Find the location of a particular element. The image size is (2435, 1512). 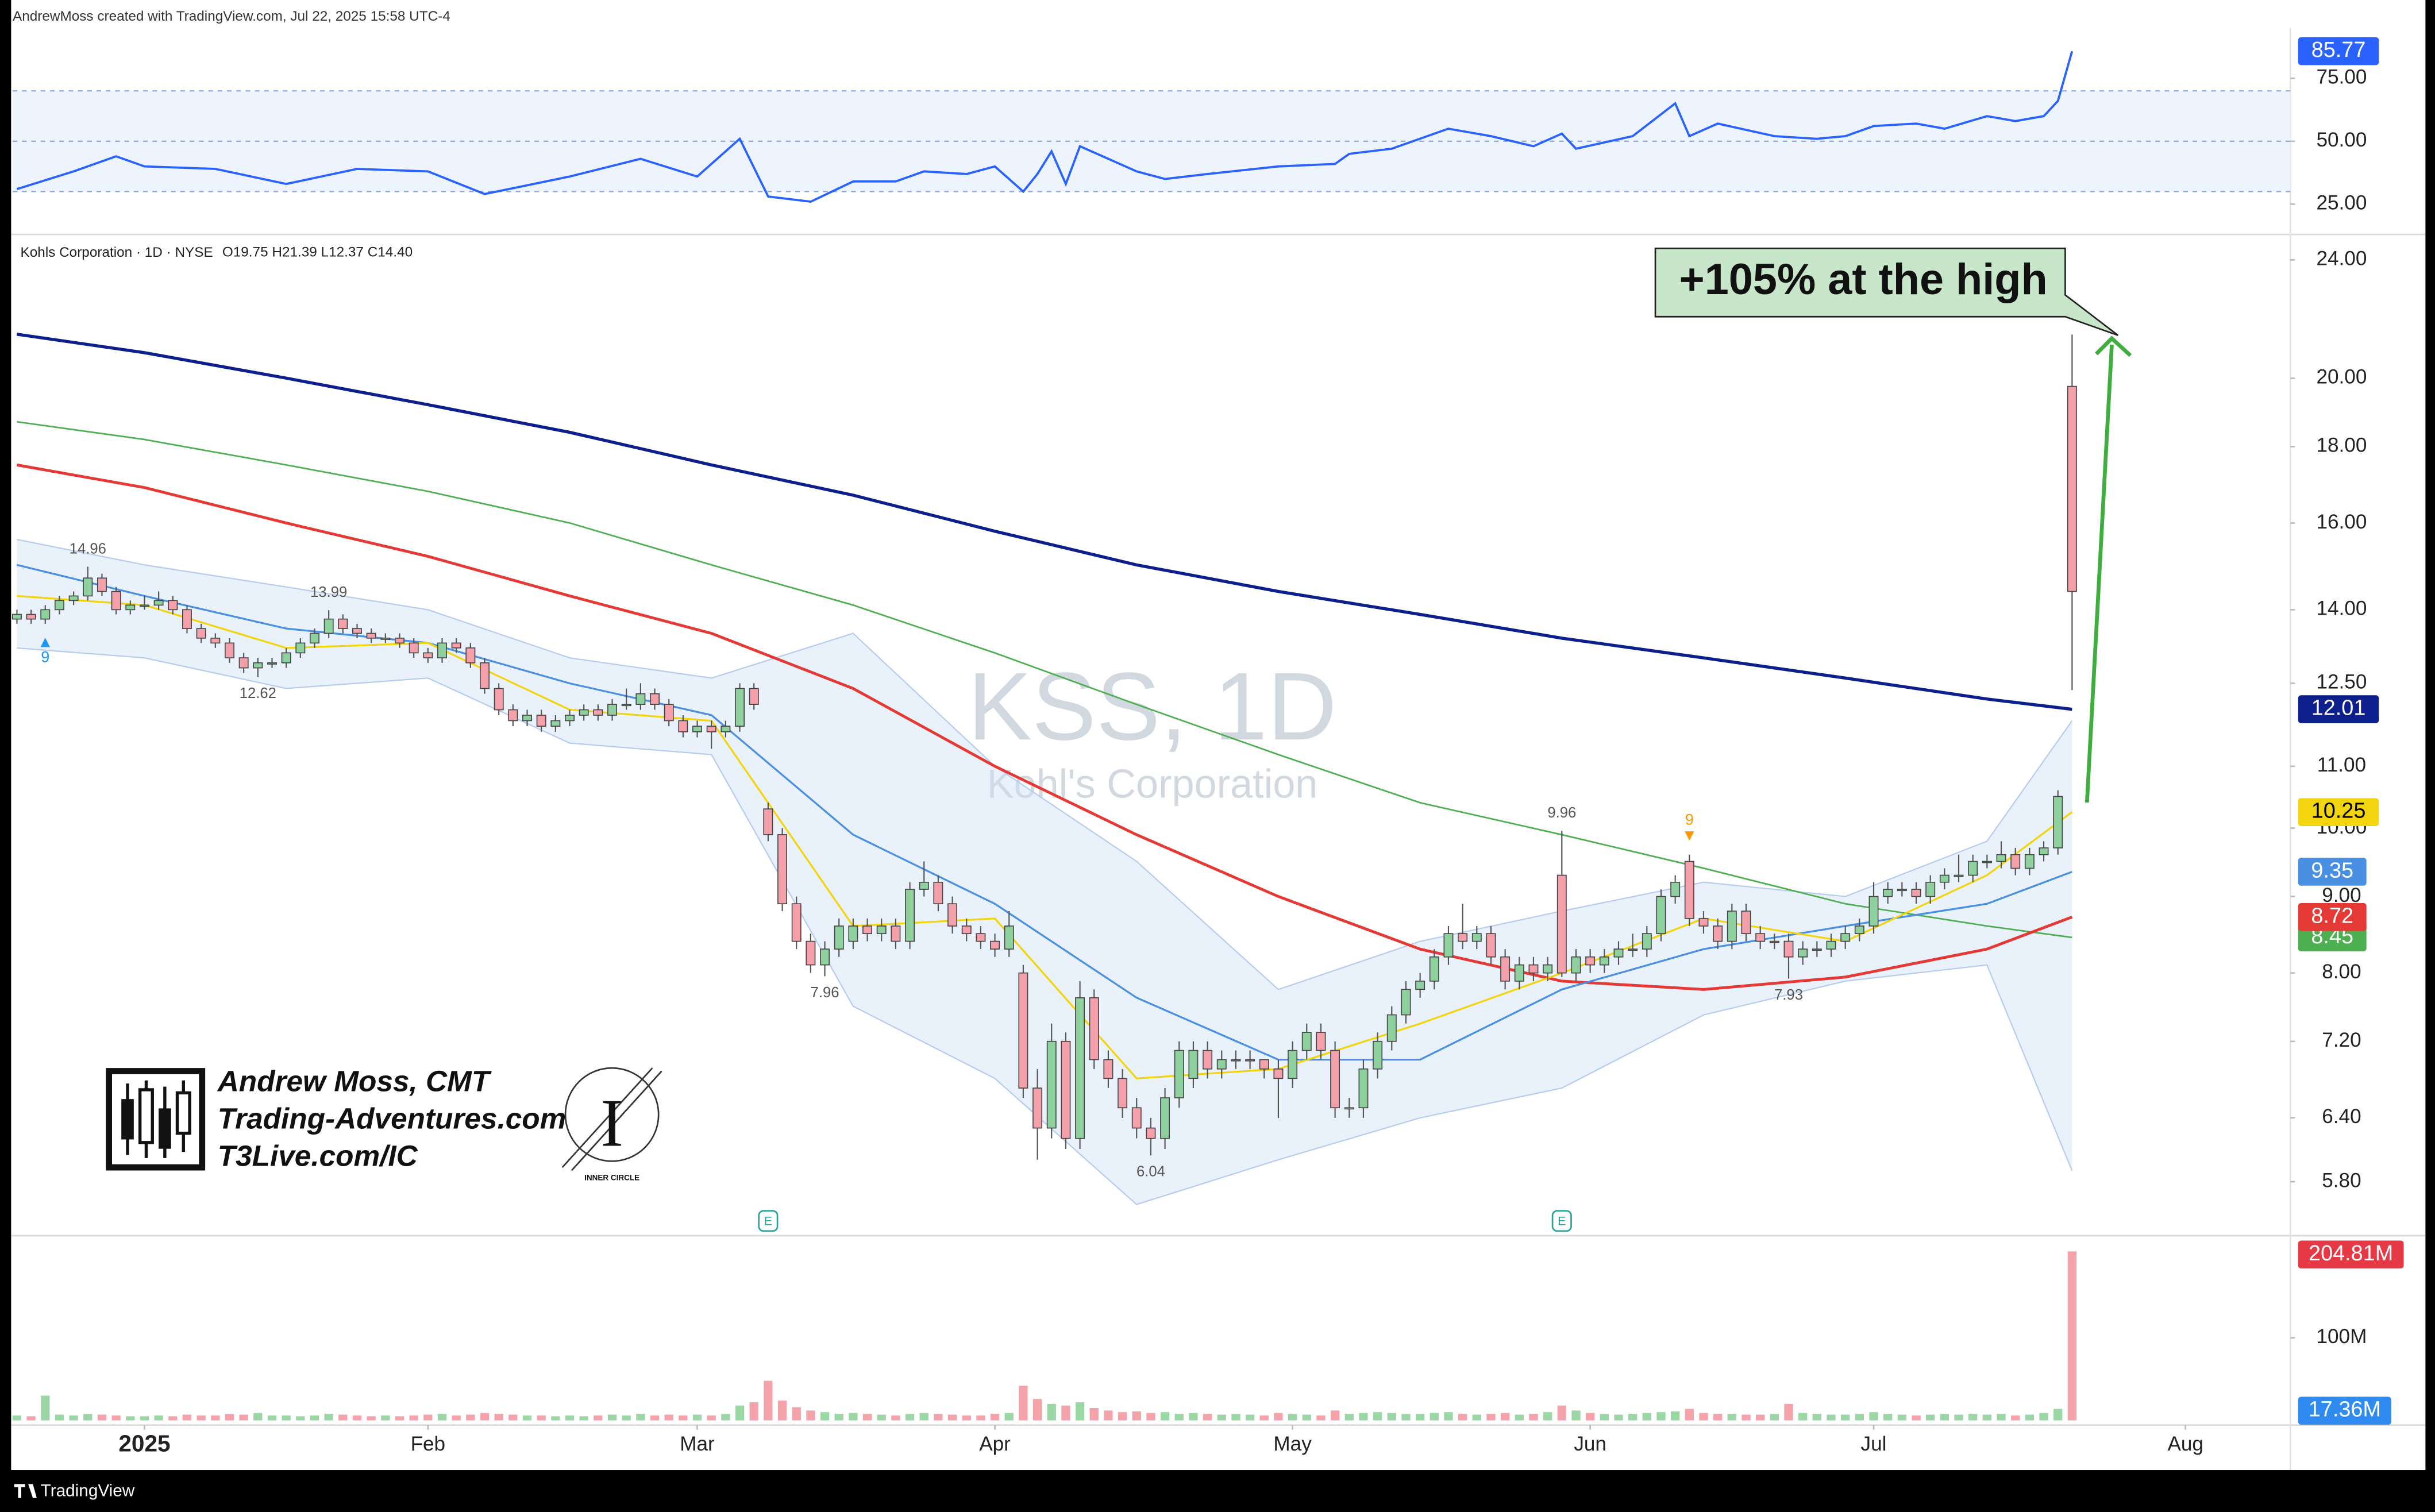

x-tick-label: Feb is located at coordinates (429, 1444).